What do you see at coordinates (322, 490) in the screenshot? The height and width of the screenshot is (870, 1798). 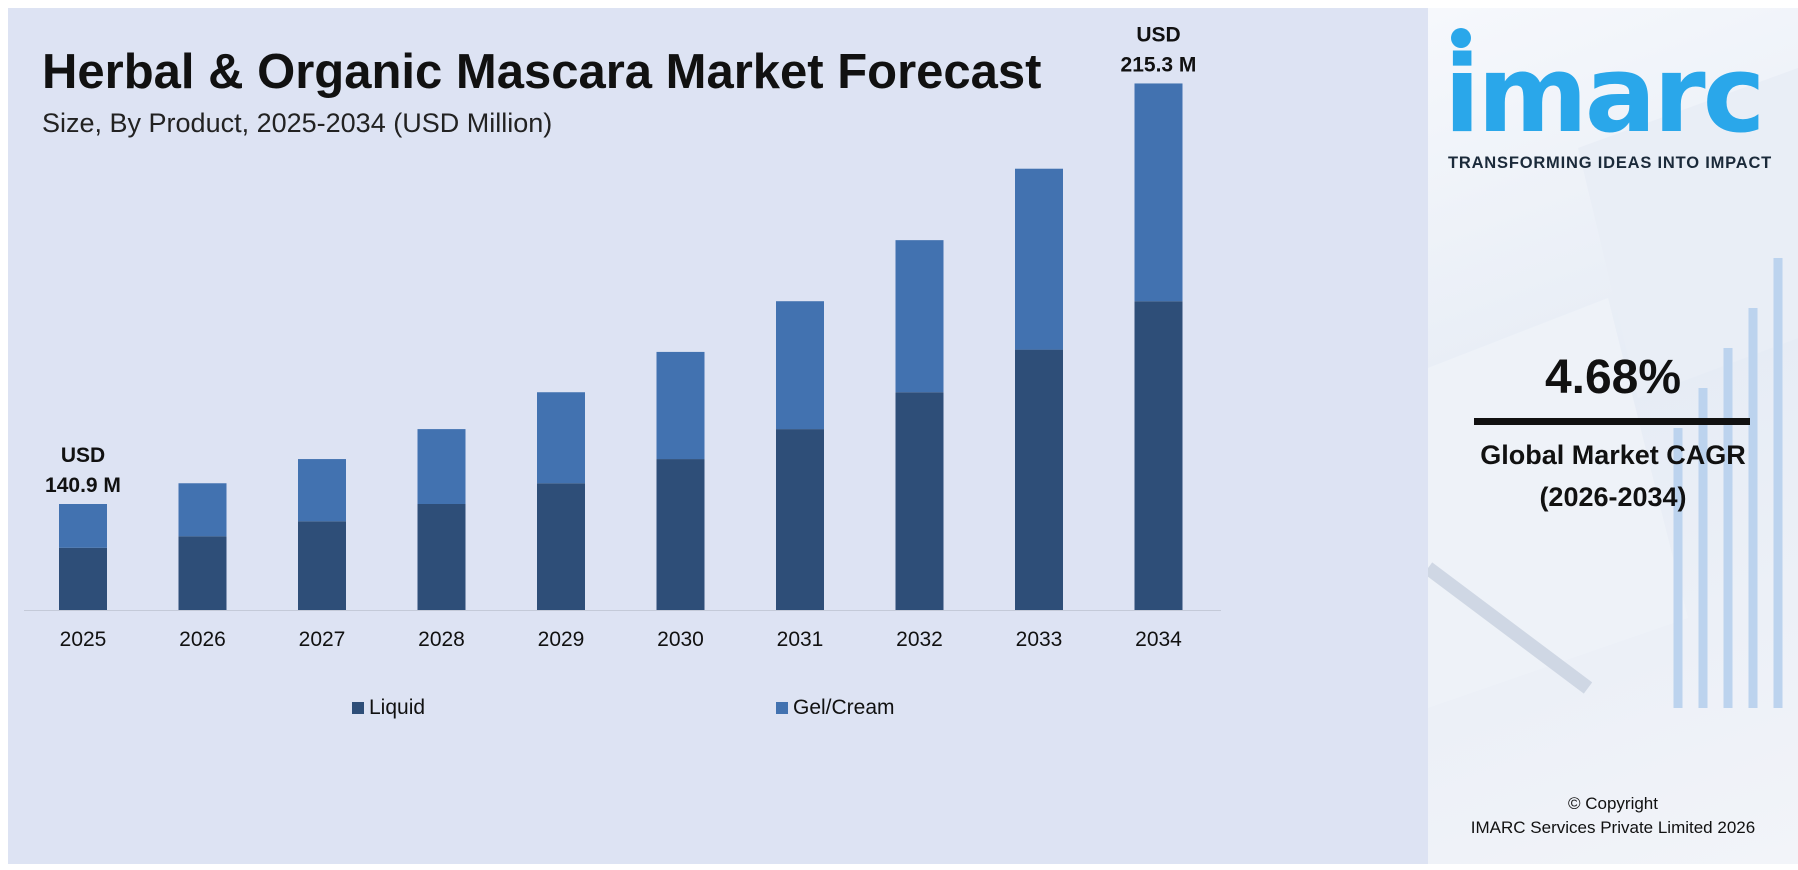 I see `bar-gel-cream-2027` at bounding box center [322, 490].